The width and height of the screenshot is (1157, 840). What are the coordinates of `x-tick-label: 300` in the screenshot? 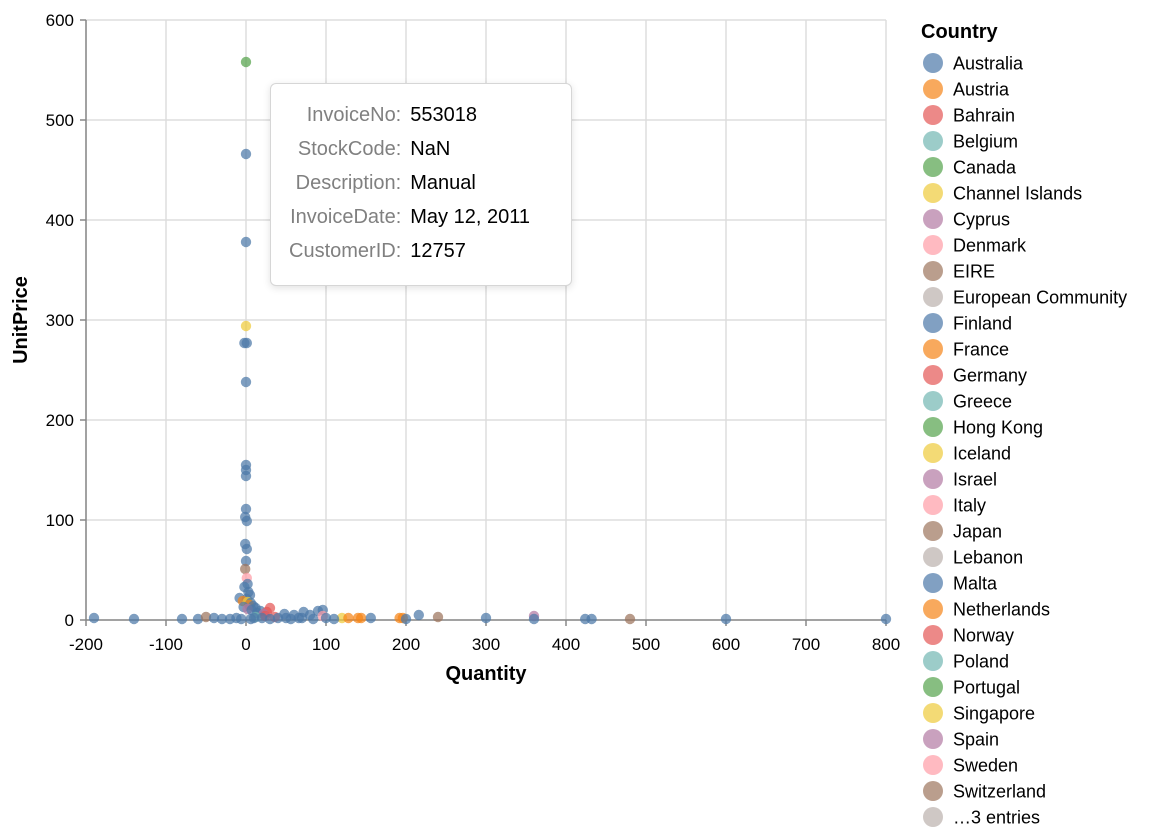 It's located at (486, 644).